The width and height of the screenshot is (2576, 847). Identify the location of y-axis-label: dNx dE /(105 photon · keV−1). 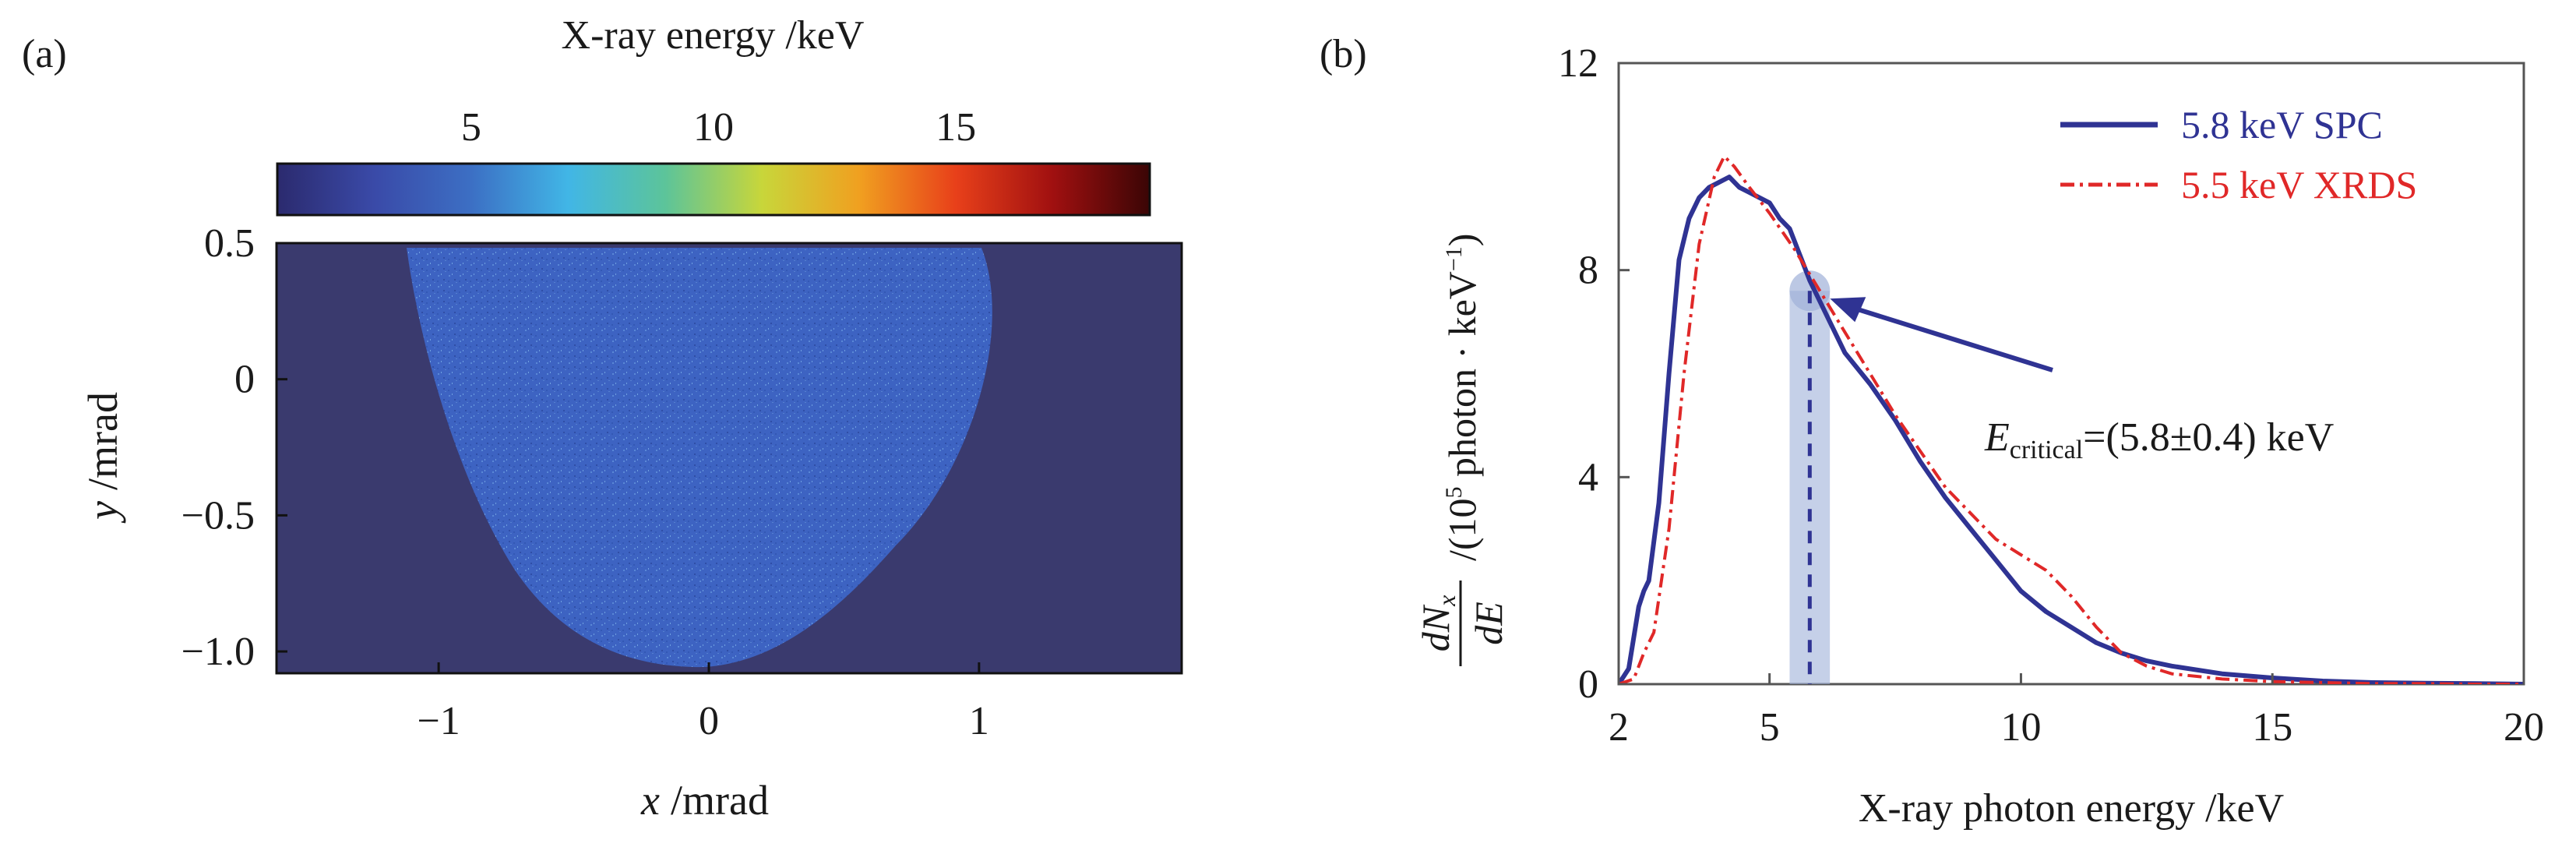
(1462, 450).